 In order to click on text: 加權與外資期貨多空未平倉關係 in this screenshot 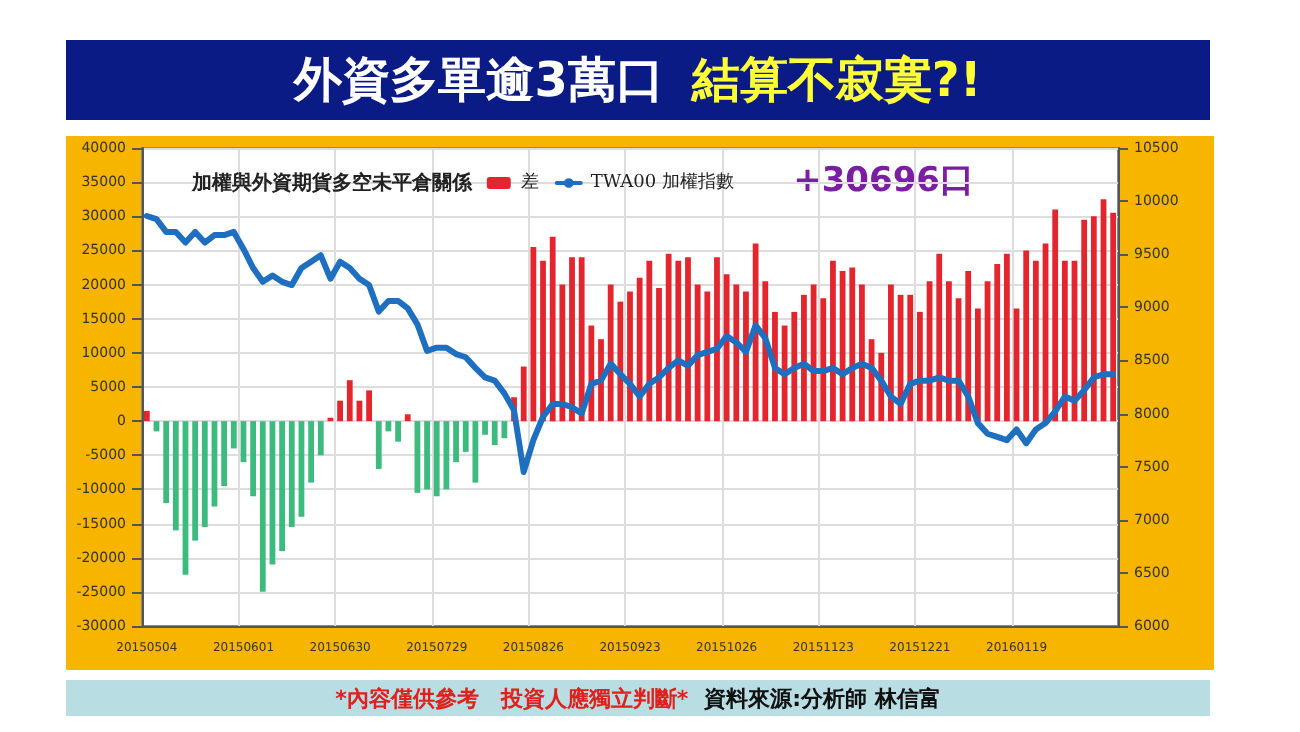, I will do `click(332, 183)`.